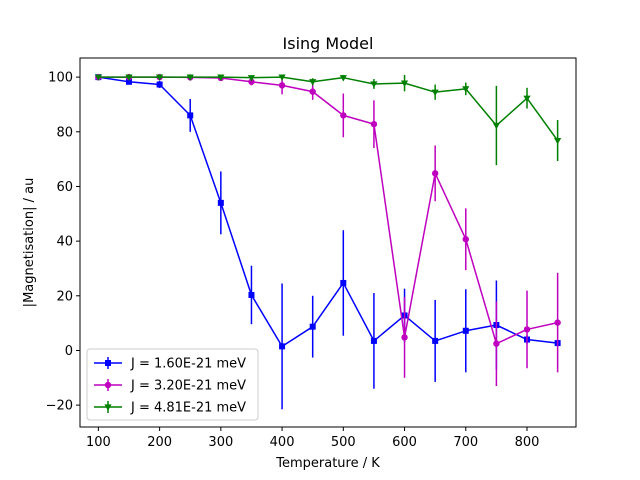 The image size is (640, 480). Describe the element at coordinates (465, 442) in the screenshot. I see `x-tick-label: 700` at that location.